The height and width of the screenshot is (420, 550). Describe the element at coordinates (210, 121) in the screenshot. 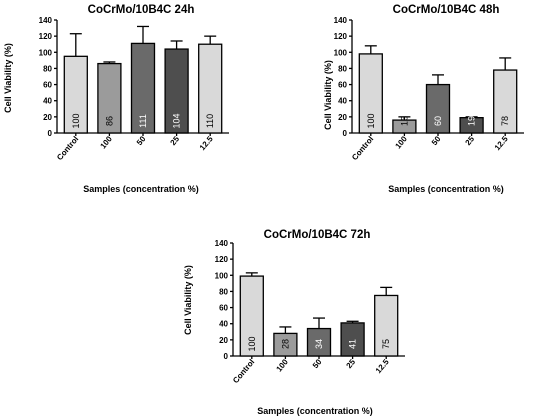

I see `data-label: 110` at that location.